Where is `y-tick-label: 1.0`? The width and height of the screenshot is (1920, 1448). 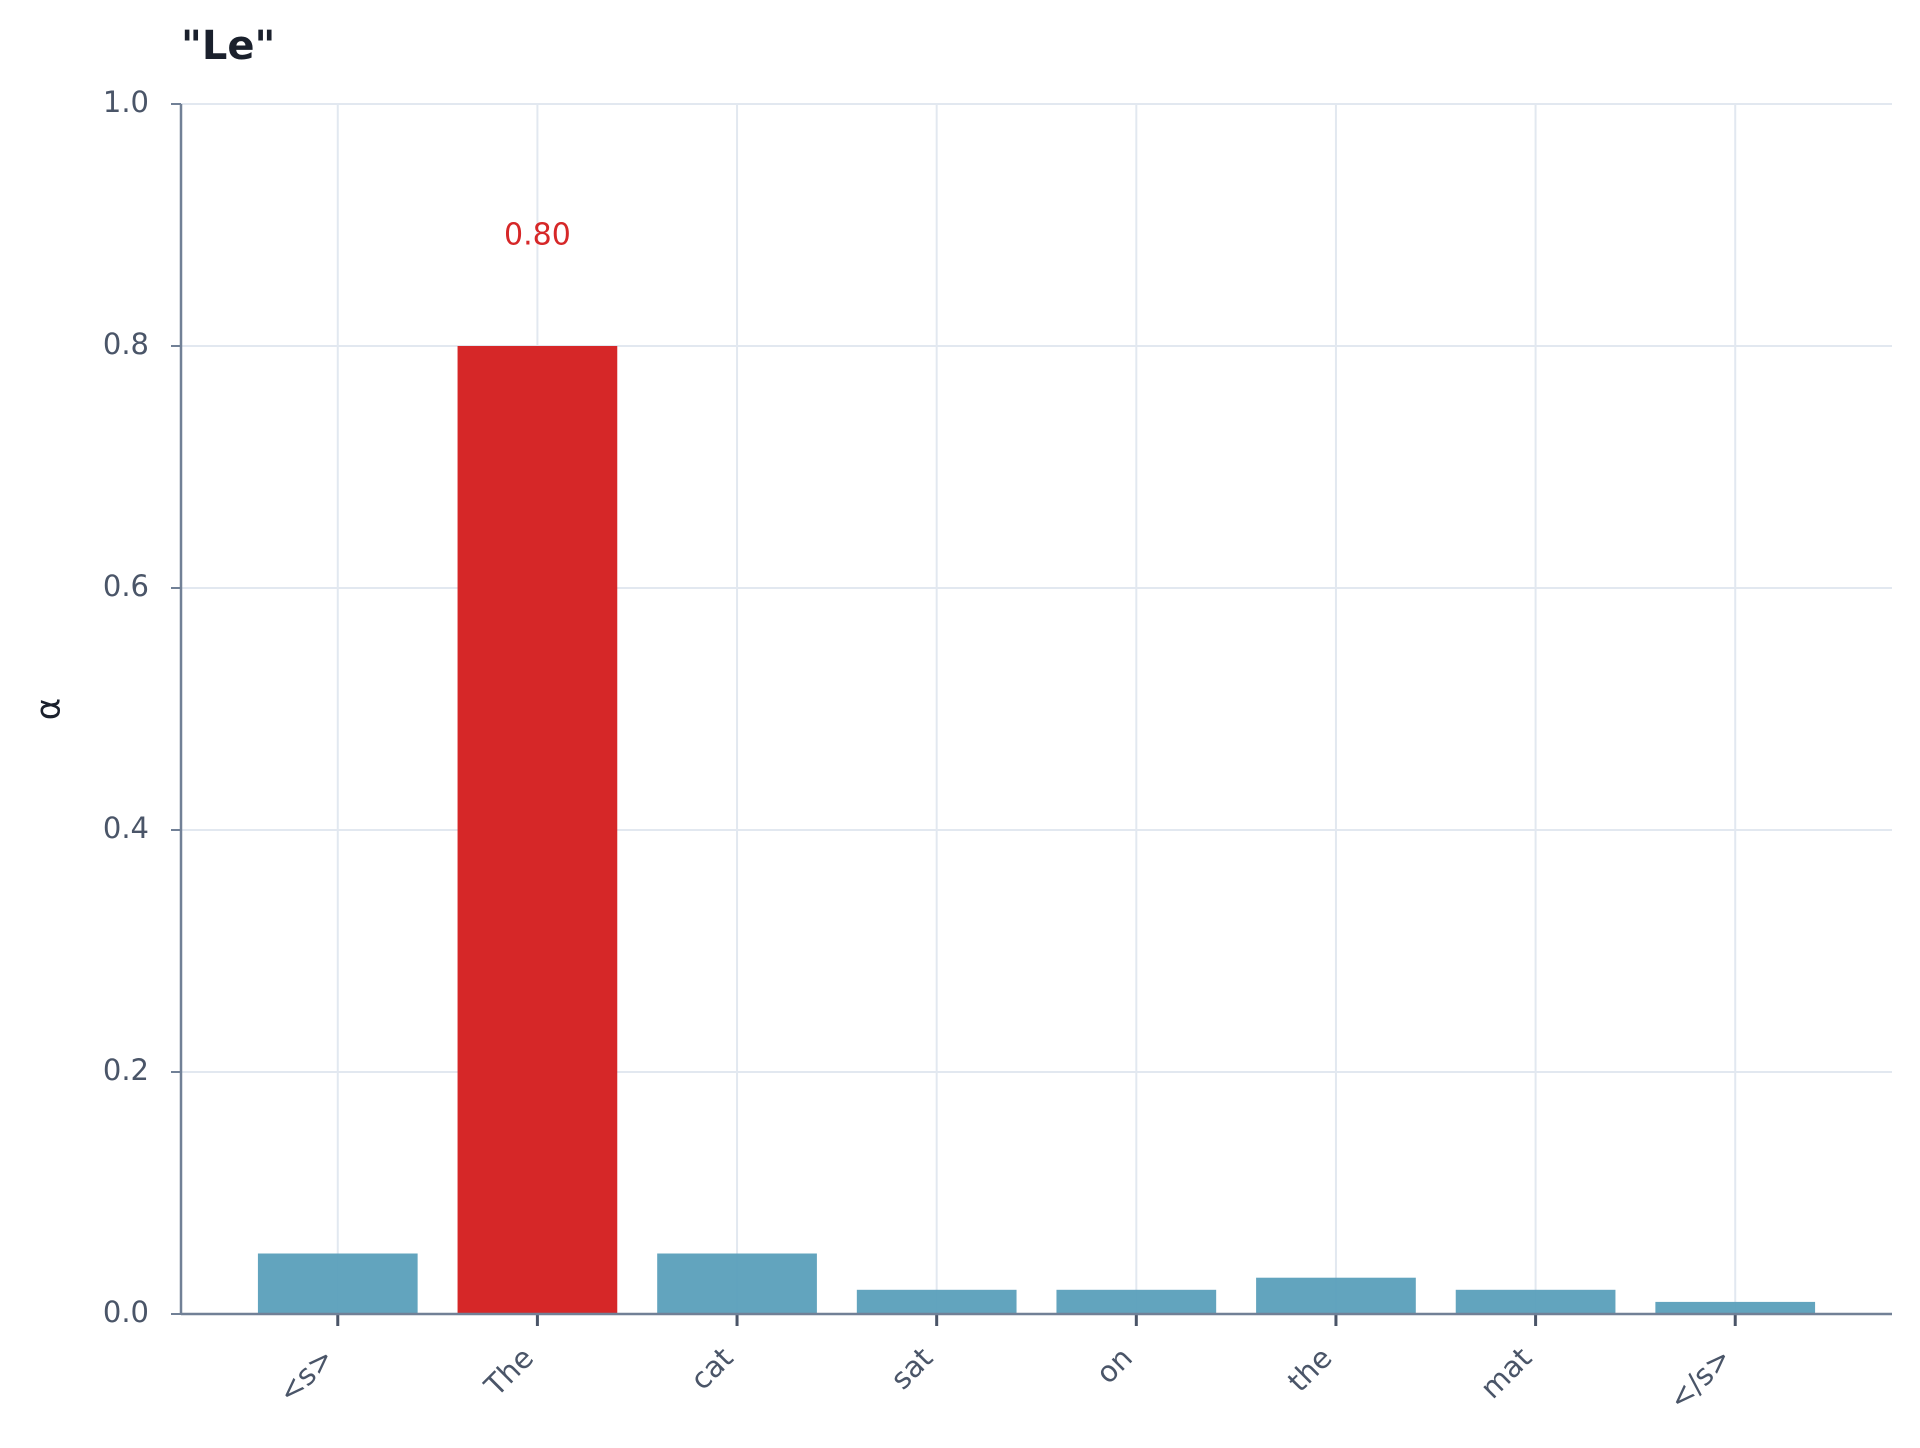
y-tick-label: 1.0 is located at coordinates (126, 102).